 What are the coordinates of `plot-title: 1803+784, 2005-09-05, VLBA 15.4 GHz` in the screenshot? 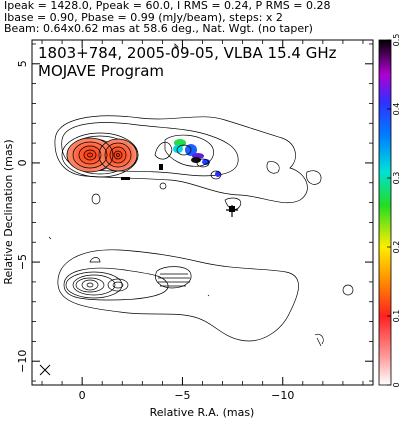 It's located at (187, 53).